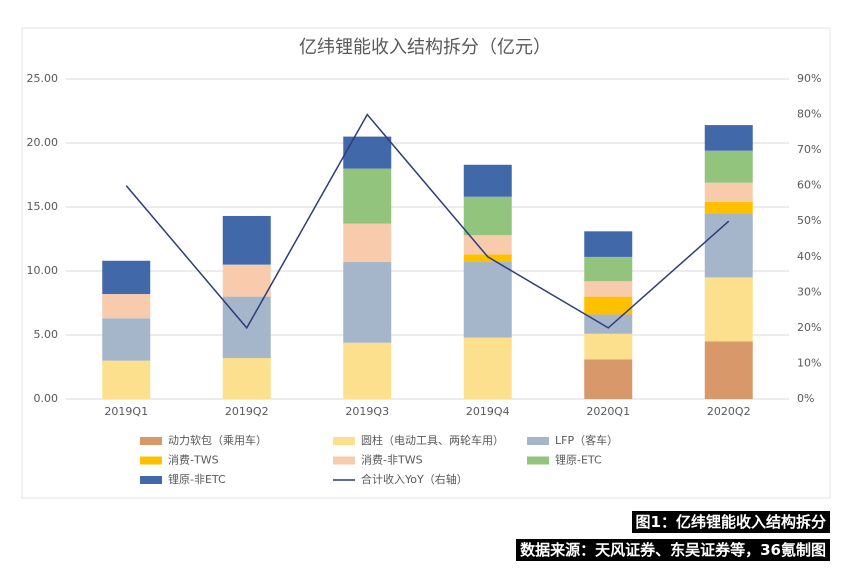 This screenshot has width=858, height=576. I want to click on legend-label: 圆柱（电动工具、两轮车用）, so click(432, 440).